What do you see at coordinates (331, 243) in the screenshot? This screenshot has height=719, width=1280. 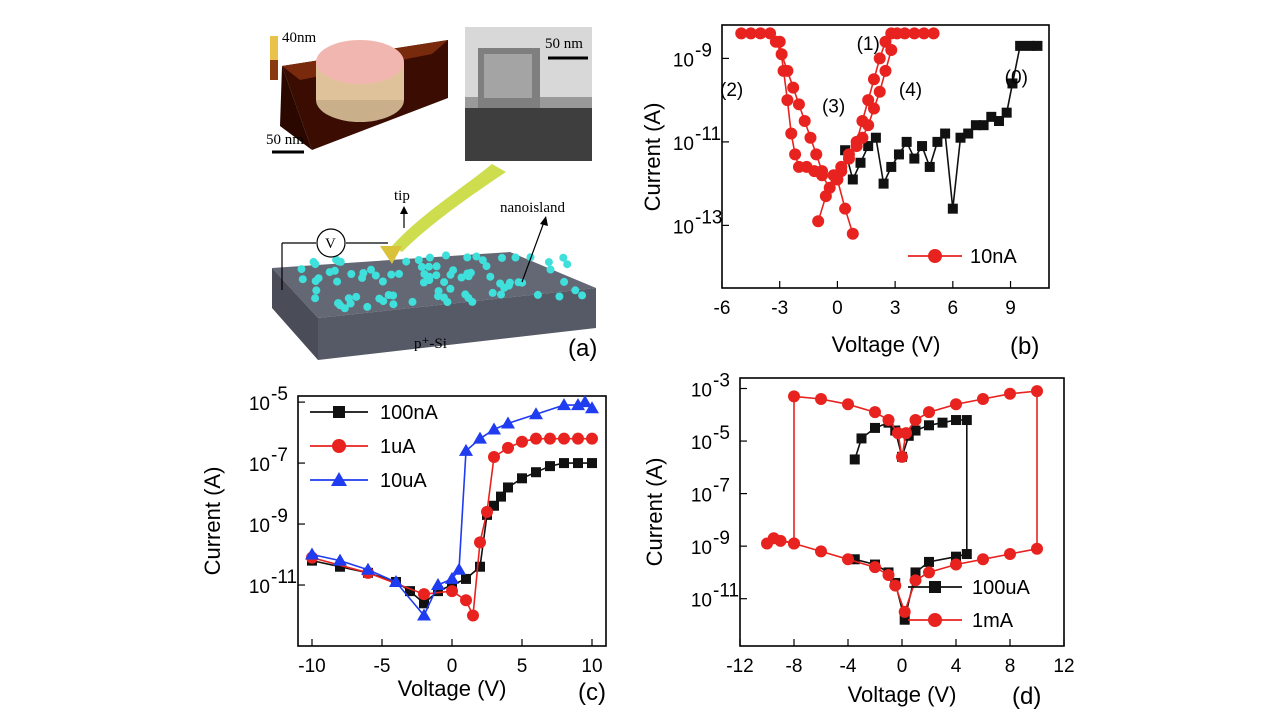 I see `voltmeter-icon` at bounding box center [331, 243].